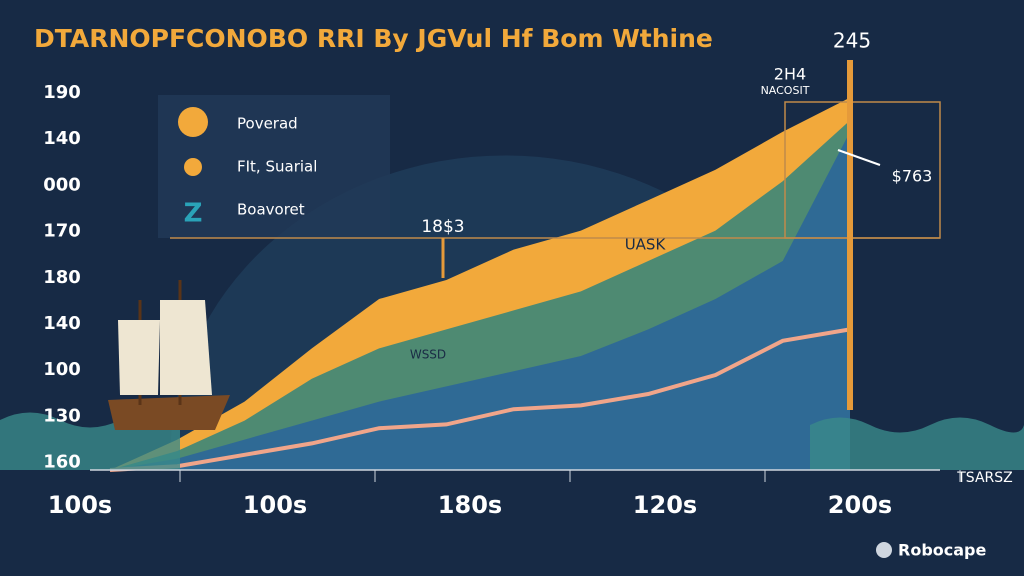 The width and height of the screenshot is (1024, 576). What do you see at coordinates (267, 124) in the screenshot?
I see `legend-label: Poverad` at bounding box center [267, 124].